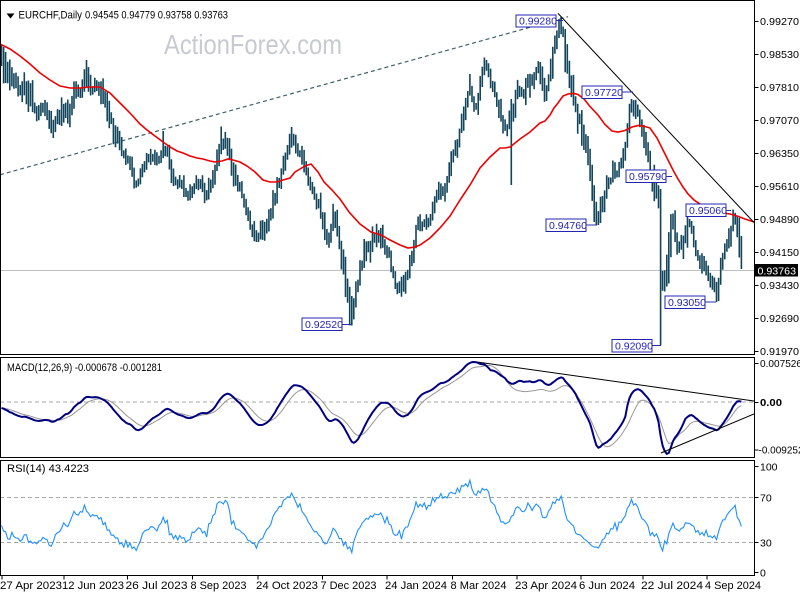 The image size is (800, 600). Describe the element at coordinates (51, 16) in the screenshot. I see `svg-text: EURCHF,Daily` at that location.